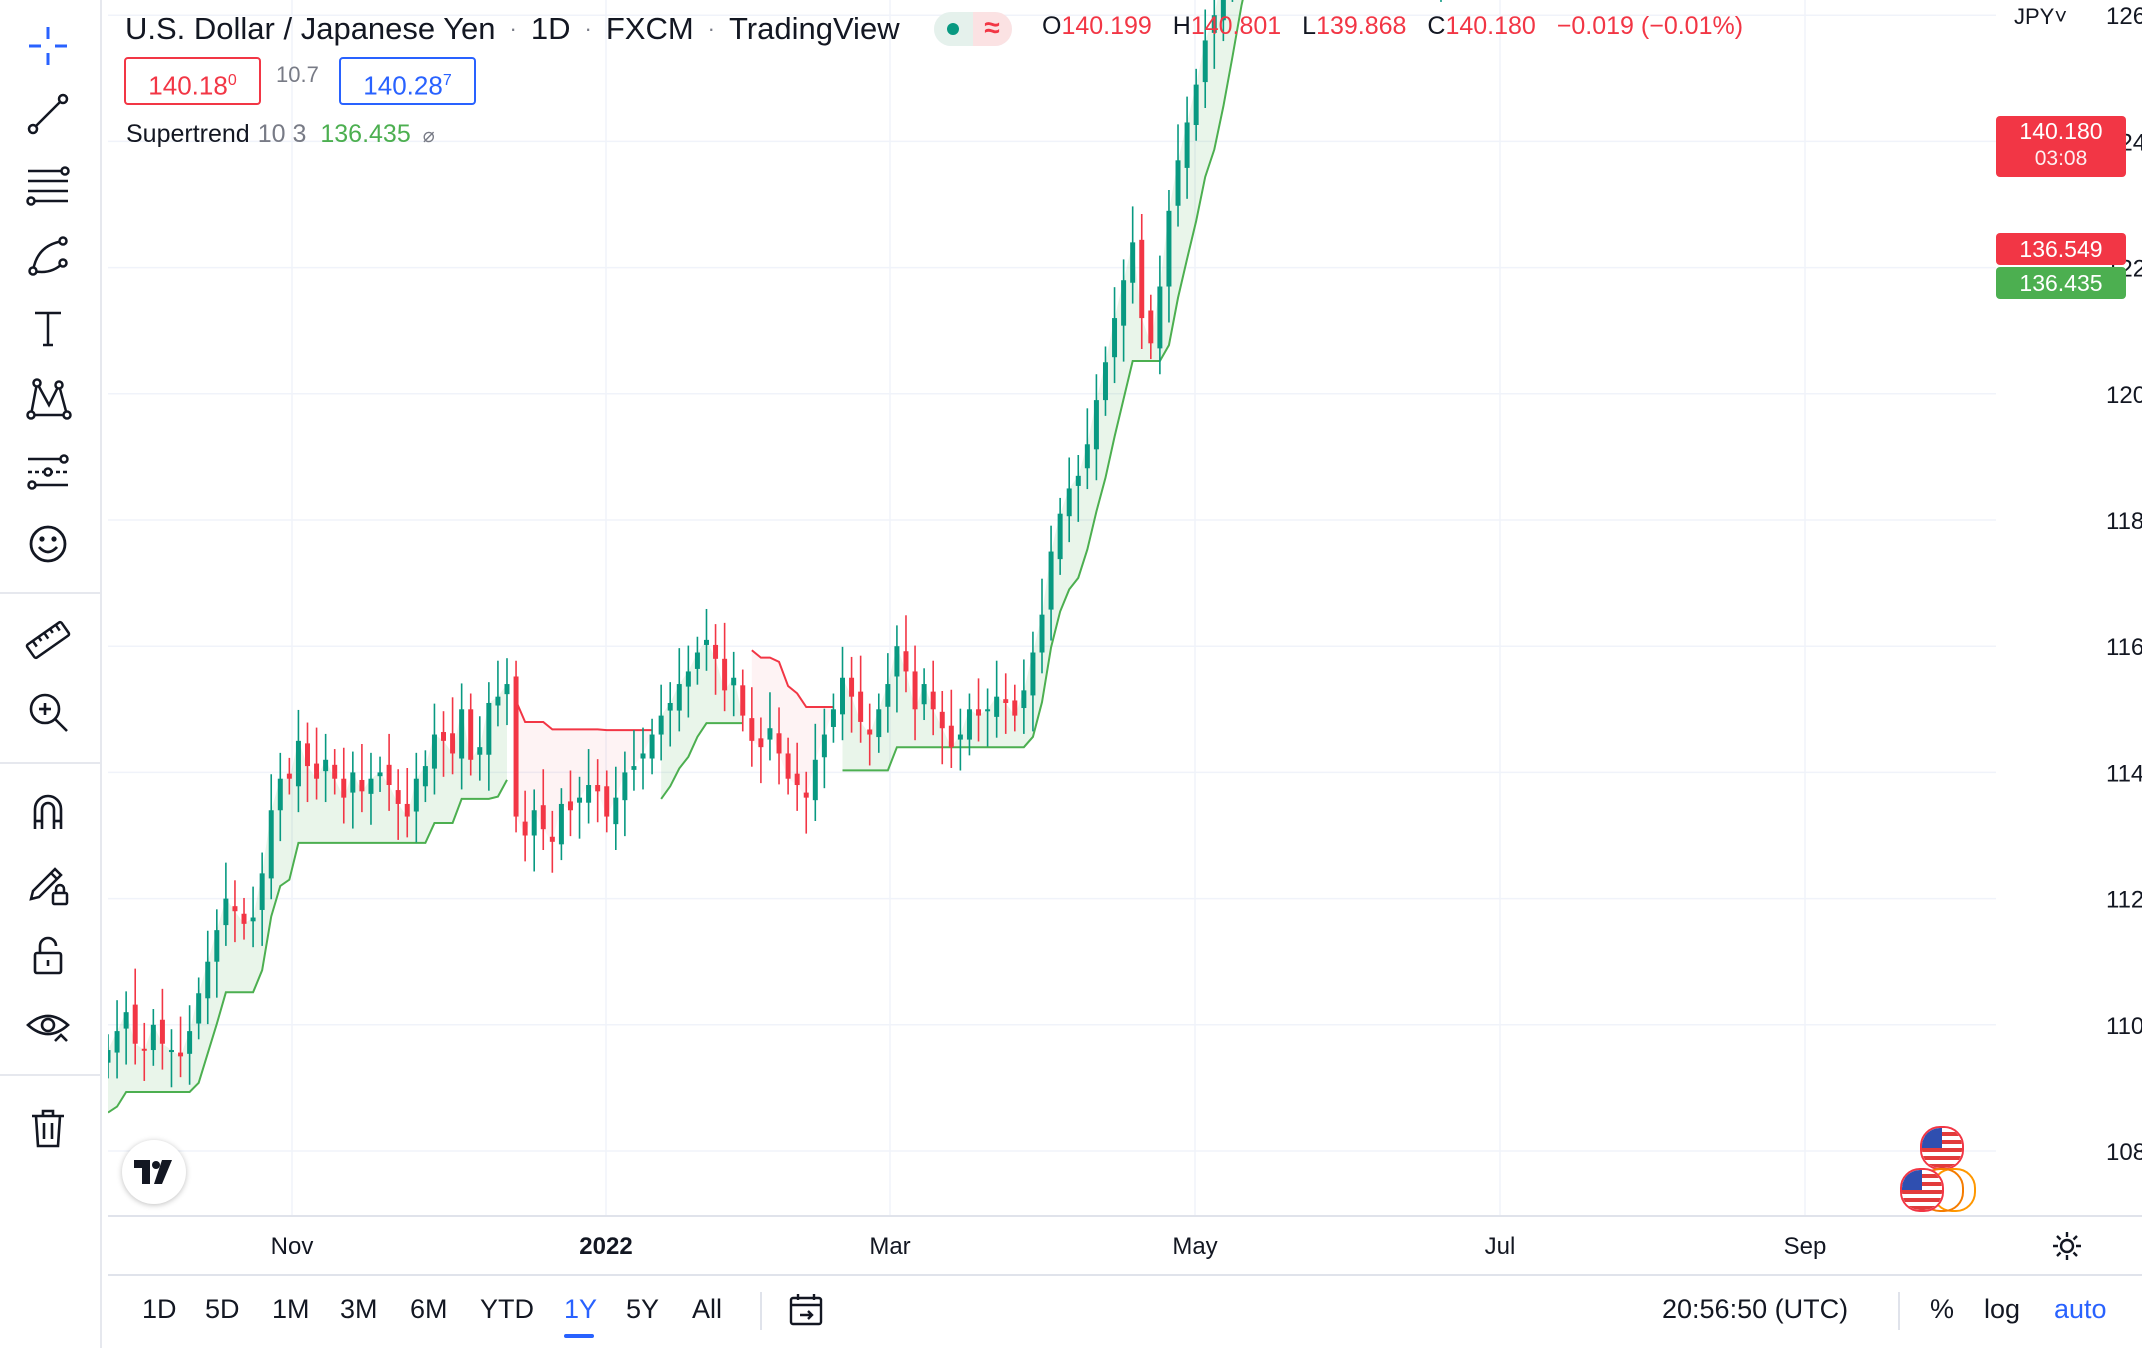 The height and width of the screenshot is (1350, 2142). What do you see at coordinates (2002, 1309) in the screenshot?
I see `log-scale-toggle: log` at bounding box center [2002, 1309].